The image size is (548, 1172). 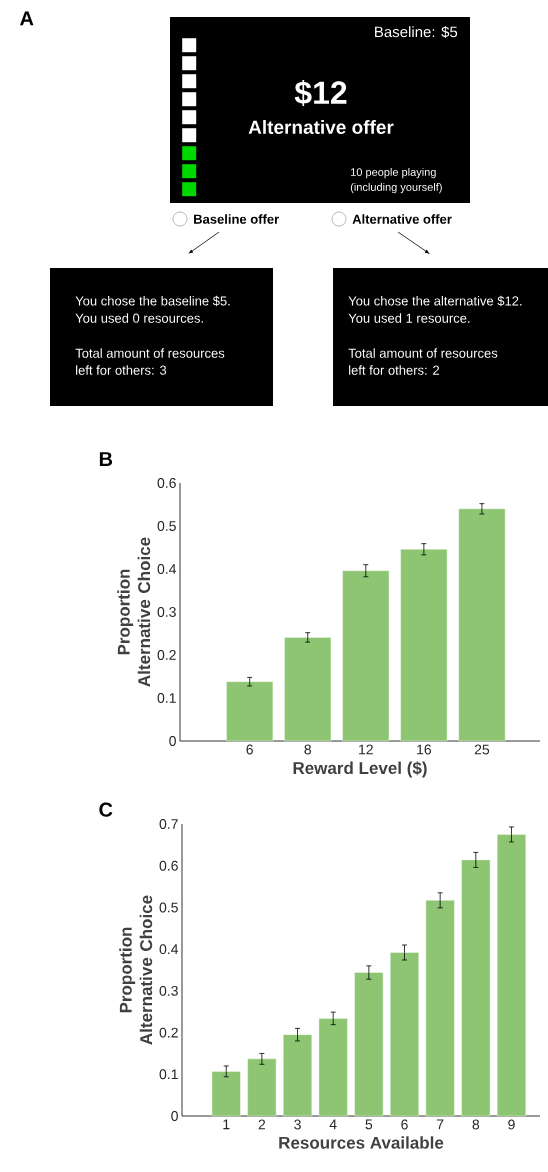 I want to click on text: You used 1 resource., so click(x=409, y=318).